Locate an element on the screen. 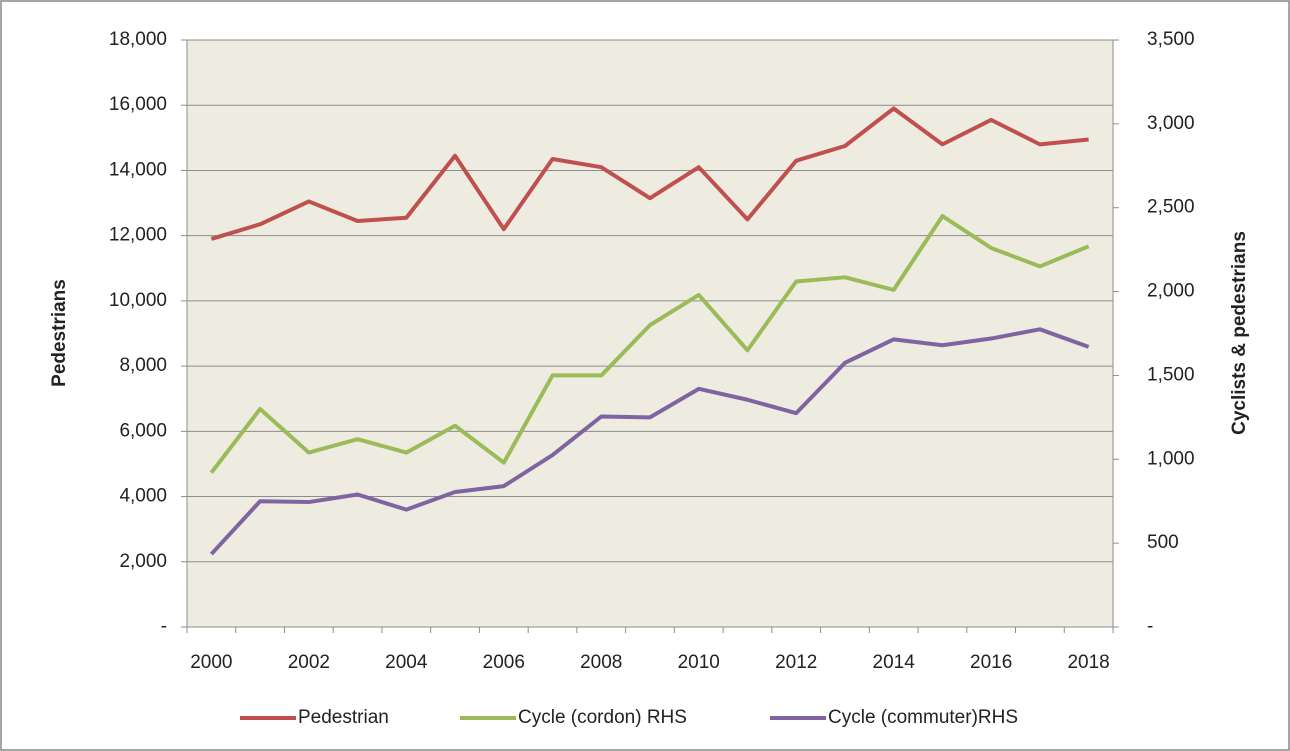 The height and width of the screenshot is (751, 1290). y-tick-label: 14,000 is located at coordinates (138, 169).